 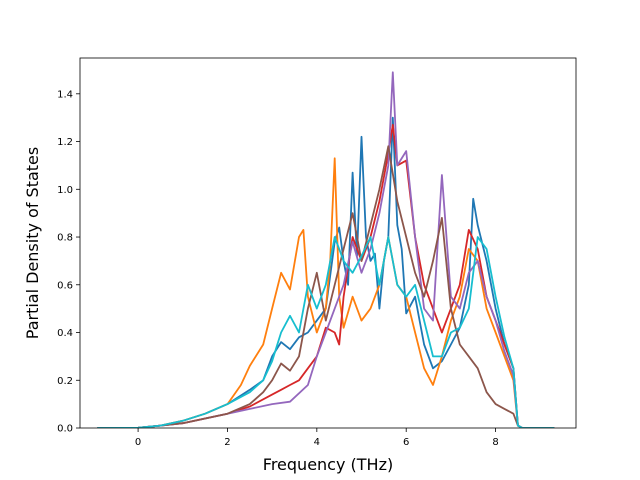 What do you see at coordinates (406, 442) in the screenshot?
I see `x-tick-label: 6` at bounding box center [406, 442].